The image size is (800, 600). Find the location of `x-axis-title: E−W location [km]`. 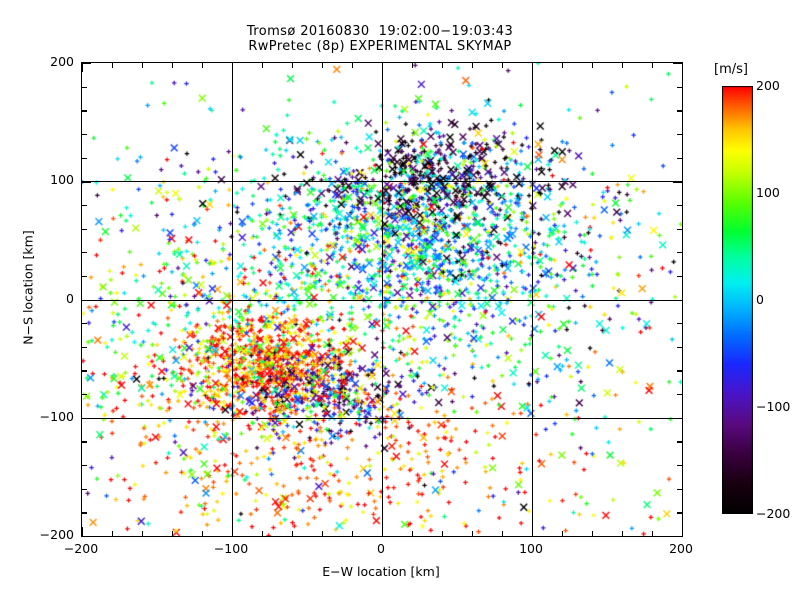

x-axis-title: E−W location [km] is located at coordinates (381, 571).